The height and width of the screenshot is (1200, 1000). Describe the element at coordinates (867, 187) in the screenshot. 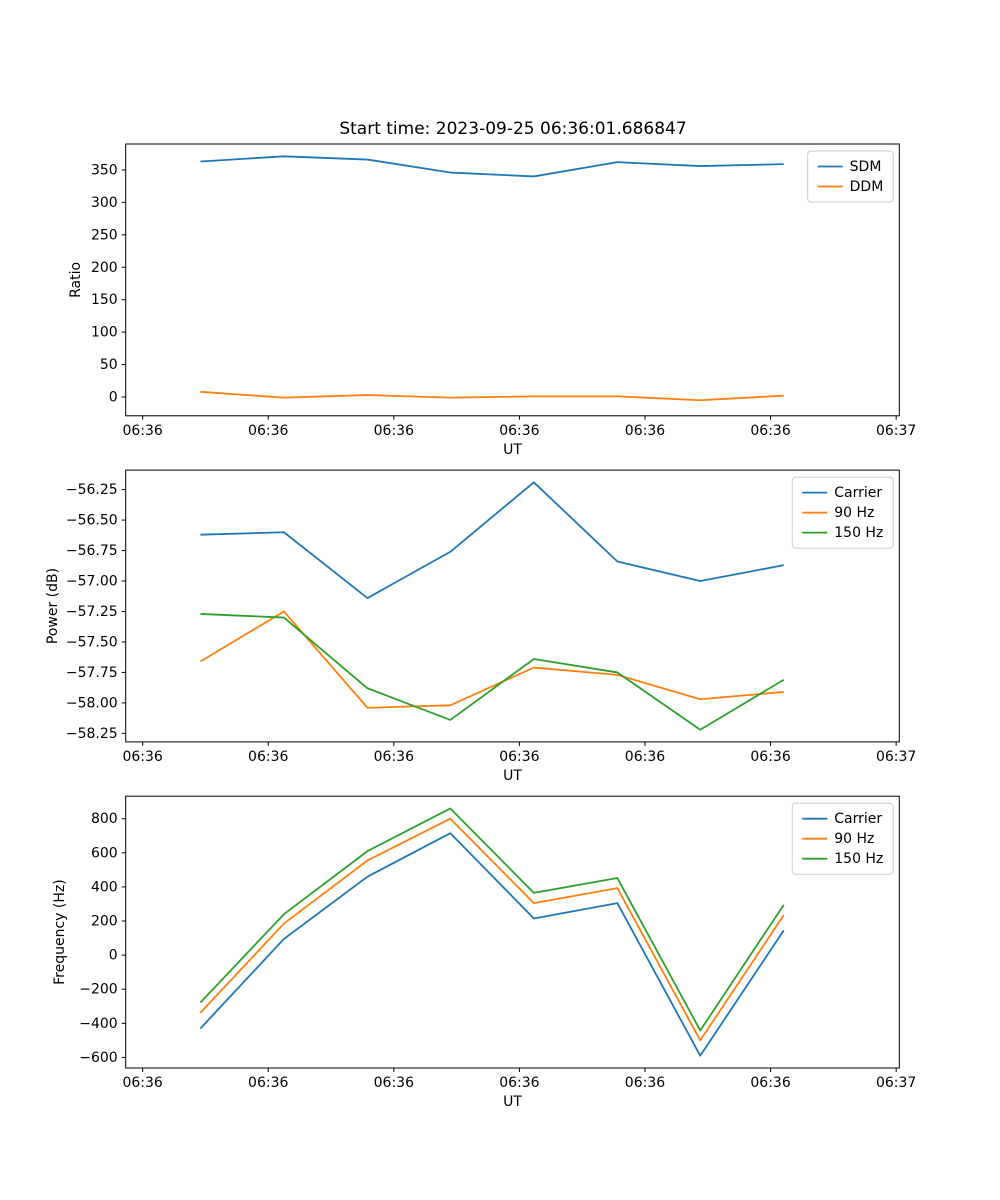

I see `legend-label: DDM` at that location.